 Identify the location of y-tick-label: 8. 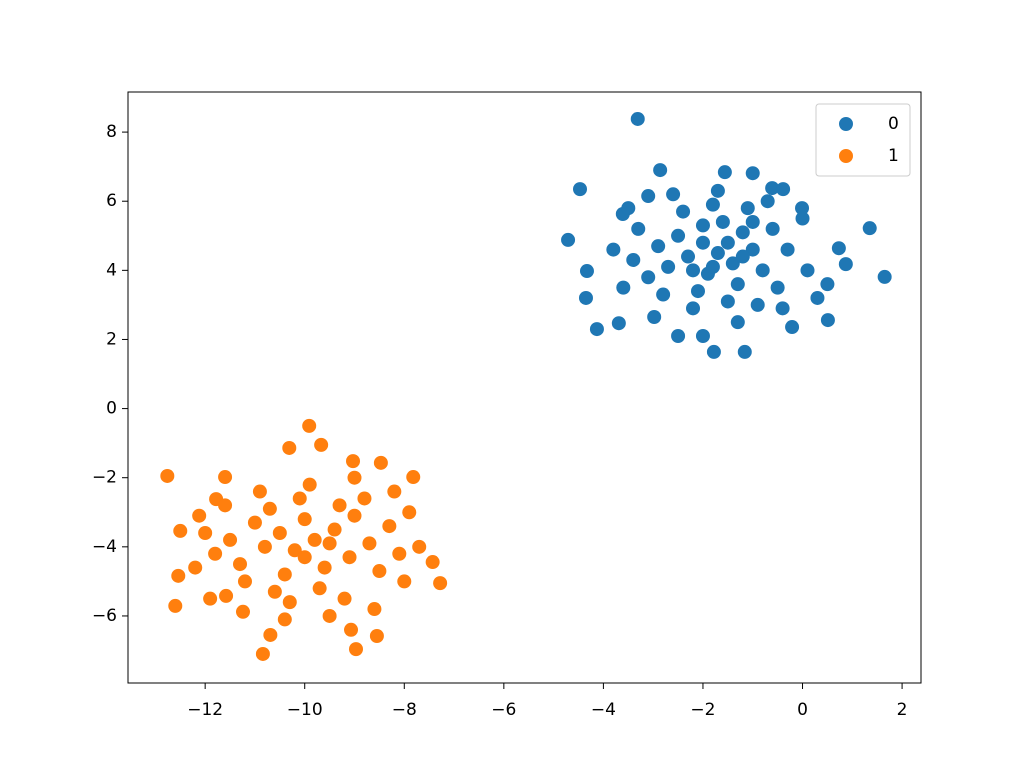
(111, 132).